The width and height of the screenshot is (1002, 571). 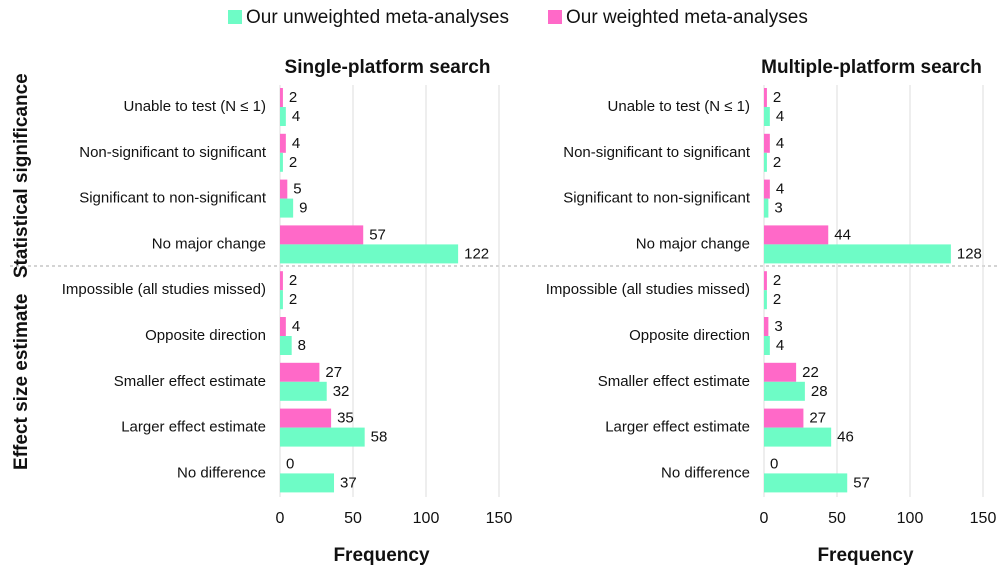 What do you see at coordinates (819, 391) in the screenshot?
I see `value-label: 28` at bounding box center [819, 391].